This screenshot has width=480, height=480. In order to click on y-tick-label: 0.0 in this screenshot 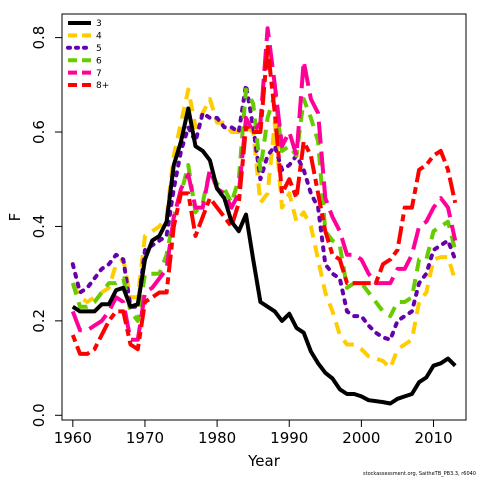, I will do `click(39, 415)`.